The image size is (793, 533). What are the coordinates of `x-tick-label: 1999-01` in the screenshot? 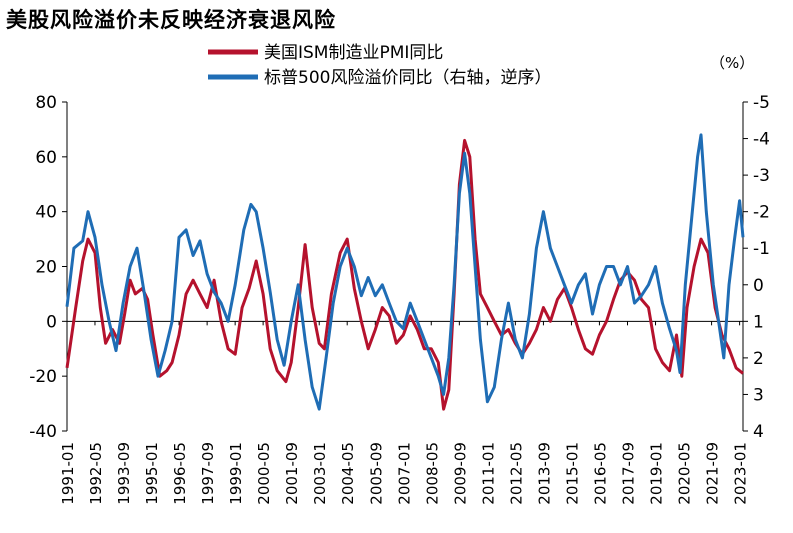 It's located at (236, 473).